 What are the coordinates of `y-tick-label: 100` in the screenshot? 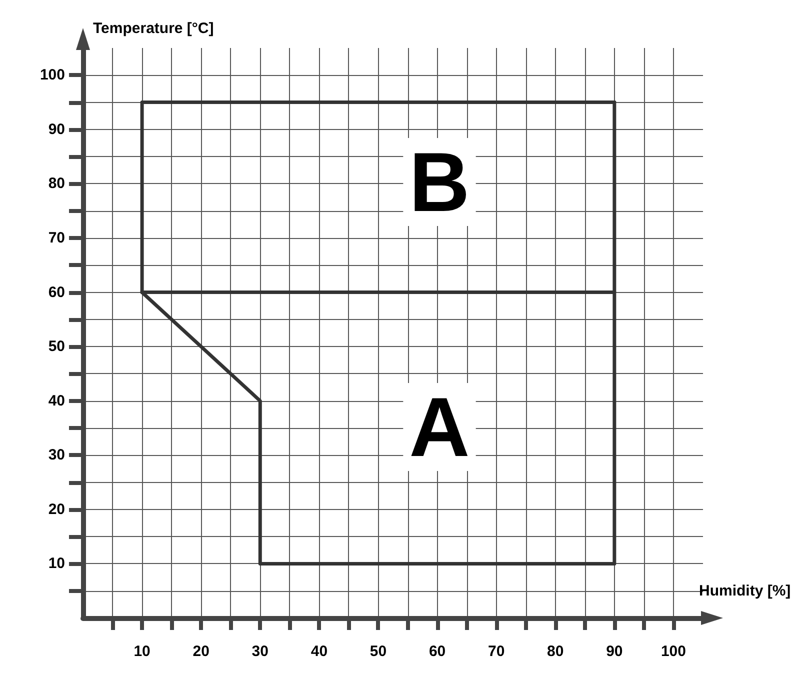 It's located at (52, 75).